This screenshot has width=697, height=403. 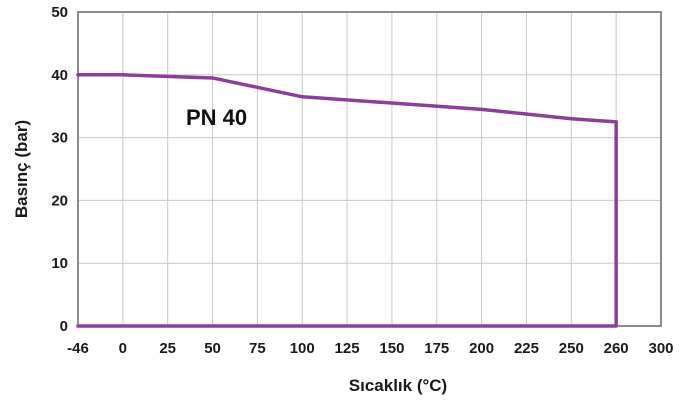 I want to click on x-tick-label: 100, so click(x=302, y=348).